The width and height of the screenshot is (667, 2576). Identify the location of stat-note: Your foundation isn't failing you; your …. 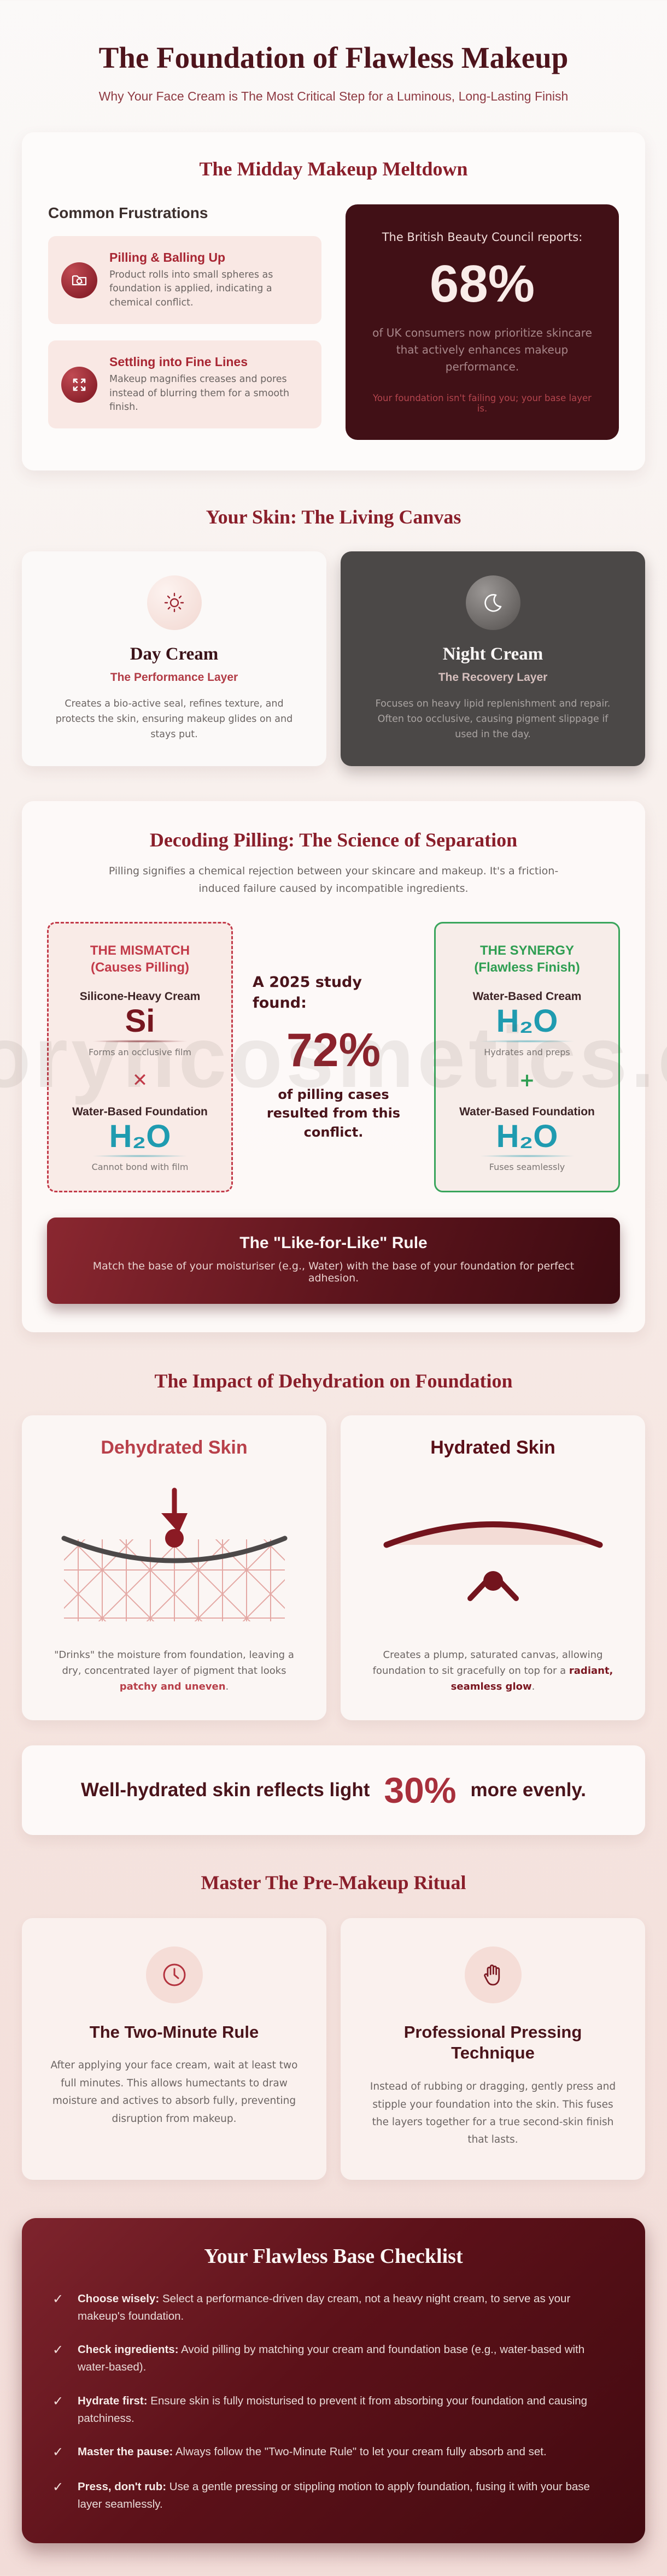
(482, 403).